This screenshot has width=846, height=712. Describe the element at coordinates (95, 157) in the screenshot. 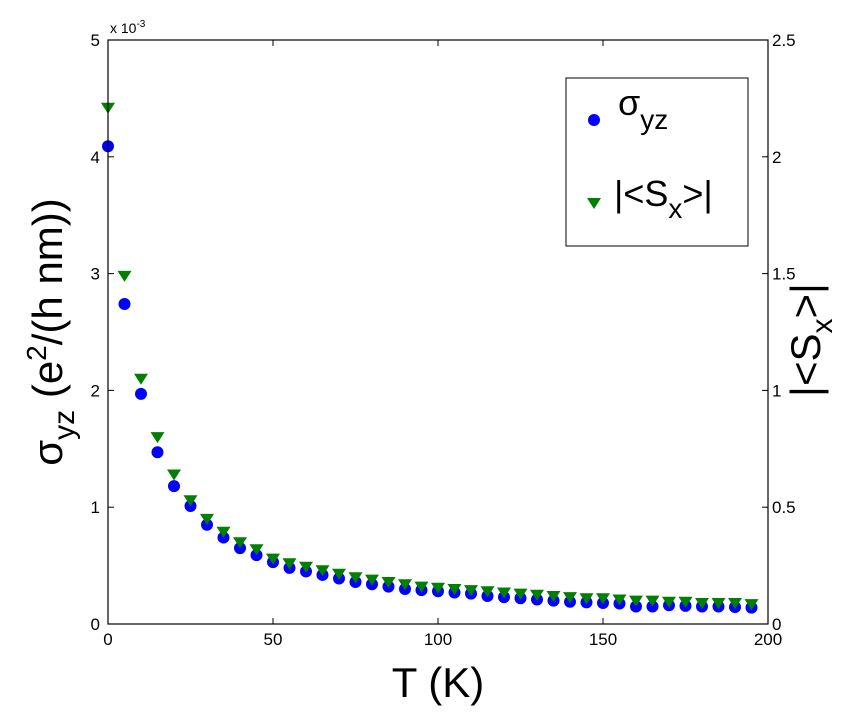

I see `left-y-tick-label: 4` at that location.